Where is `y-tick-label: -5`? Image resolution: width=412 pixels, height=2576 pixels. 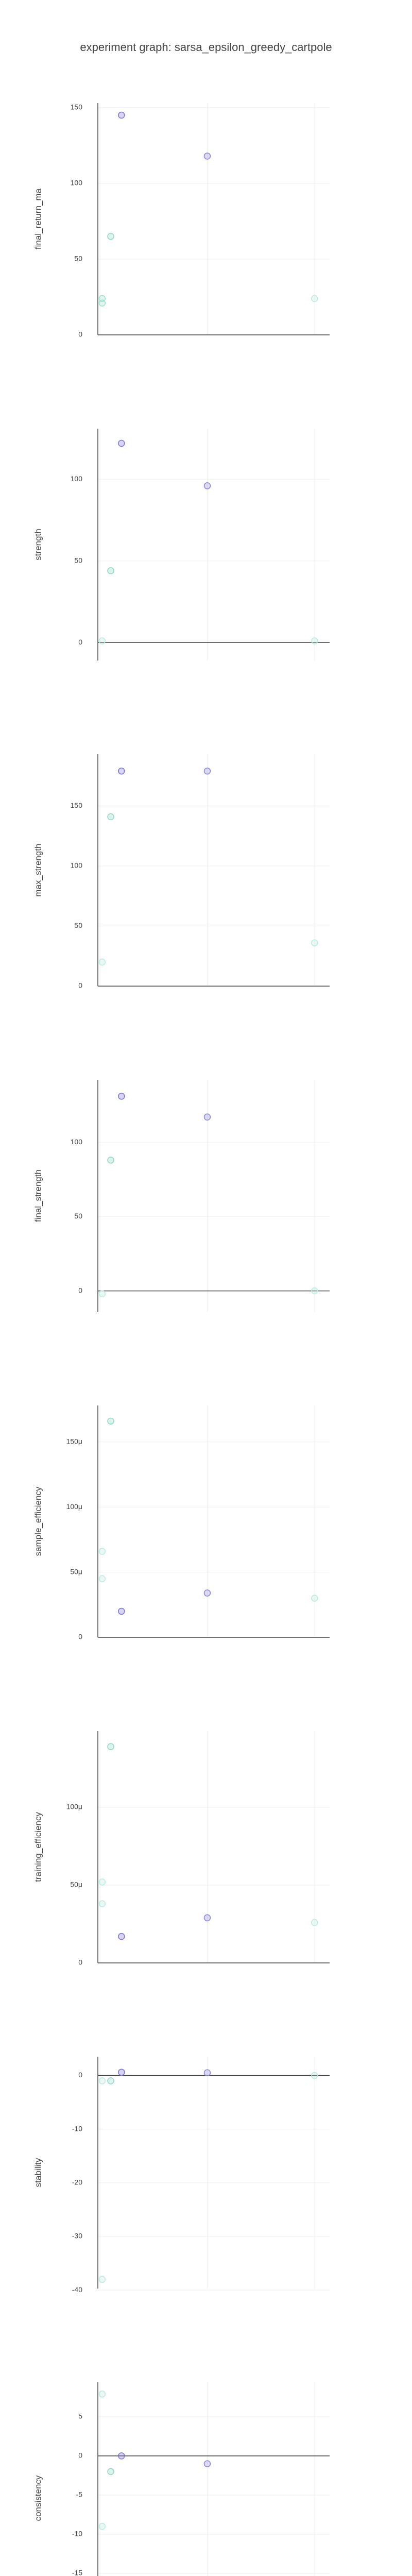
y-tick-label: -5 is located at coordinates (79, 2494).